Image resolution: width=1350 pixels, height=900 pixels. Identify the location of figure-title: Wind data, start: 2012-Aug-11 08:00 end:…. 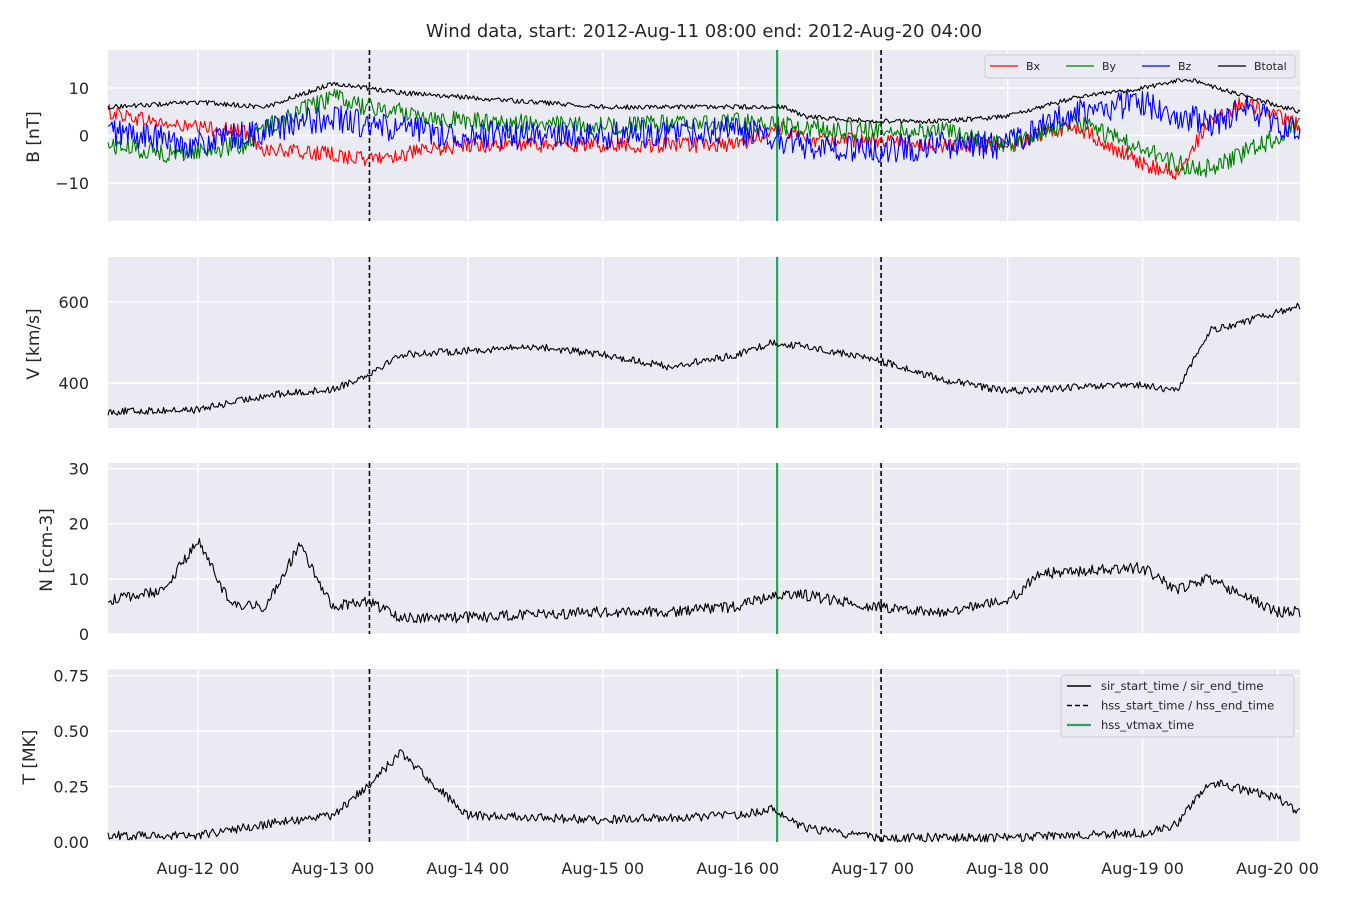
(704, 31).